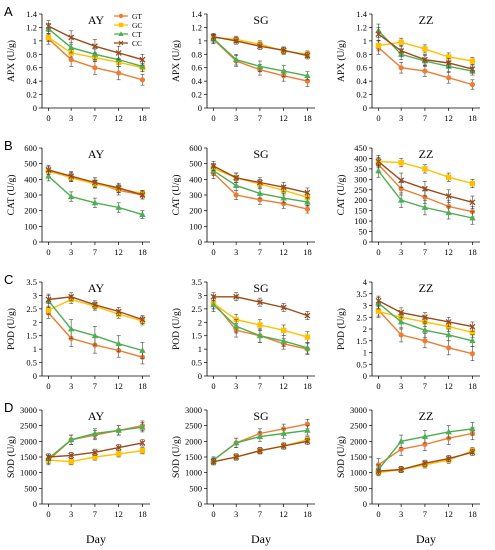  What do you see at coordinates (195, 195) in the screenshot?
I see `y-tick-label: 300` at bounding box center [195, 195].